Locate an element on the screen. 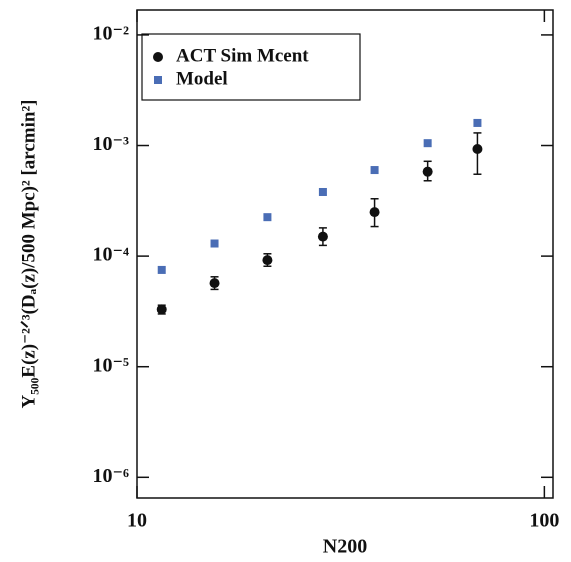 The width and height of the screenshot is (571, 562). legend-label: ACT Sim Mcent is located at coordinates (242, 55).